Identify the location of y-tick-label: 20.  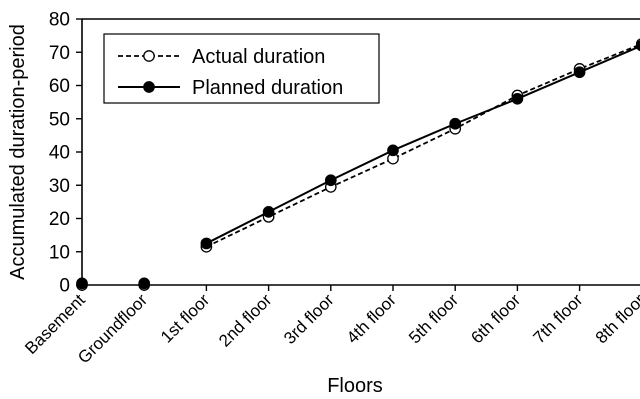
(59, 219).